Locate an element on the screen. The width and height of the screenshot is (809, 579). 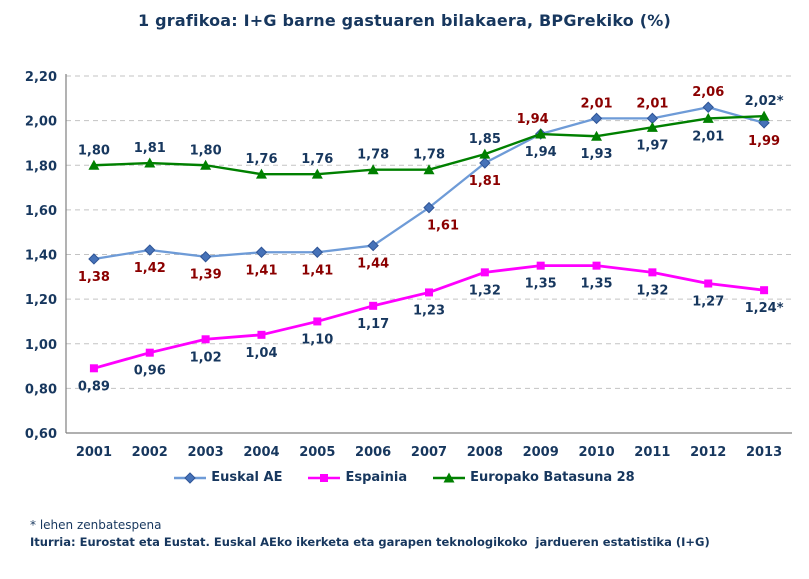
europako-batasuna-28-line-marker-icon is located at coordinates (449, 477).